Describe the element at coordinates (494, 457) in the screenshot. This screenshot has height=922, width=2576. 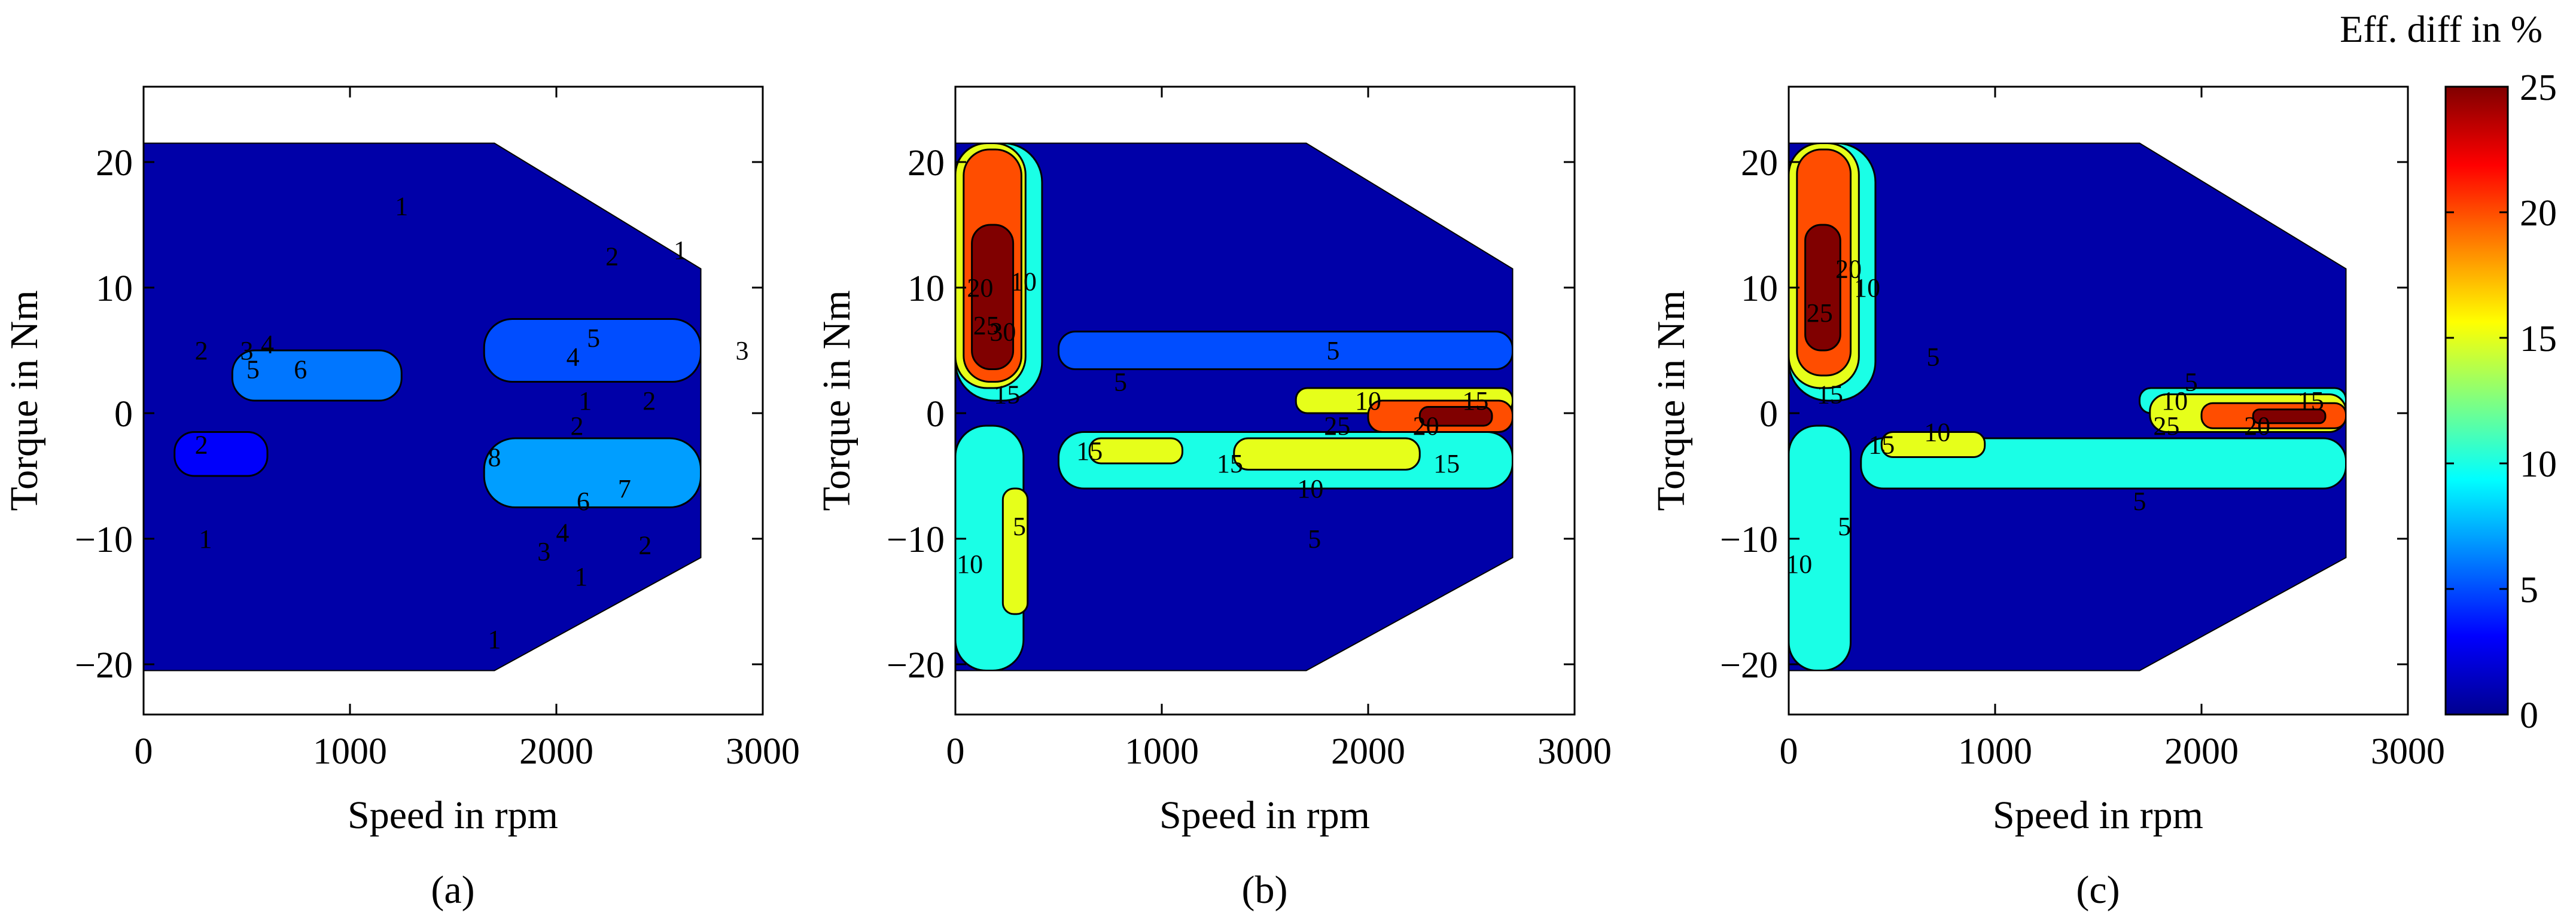
I see `contour-label: 8` at that location.